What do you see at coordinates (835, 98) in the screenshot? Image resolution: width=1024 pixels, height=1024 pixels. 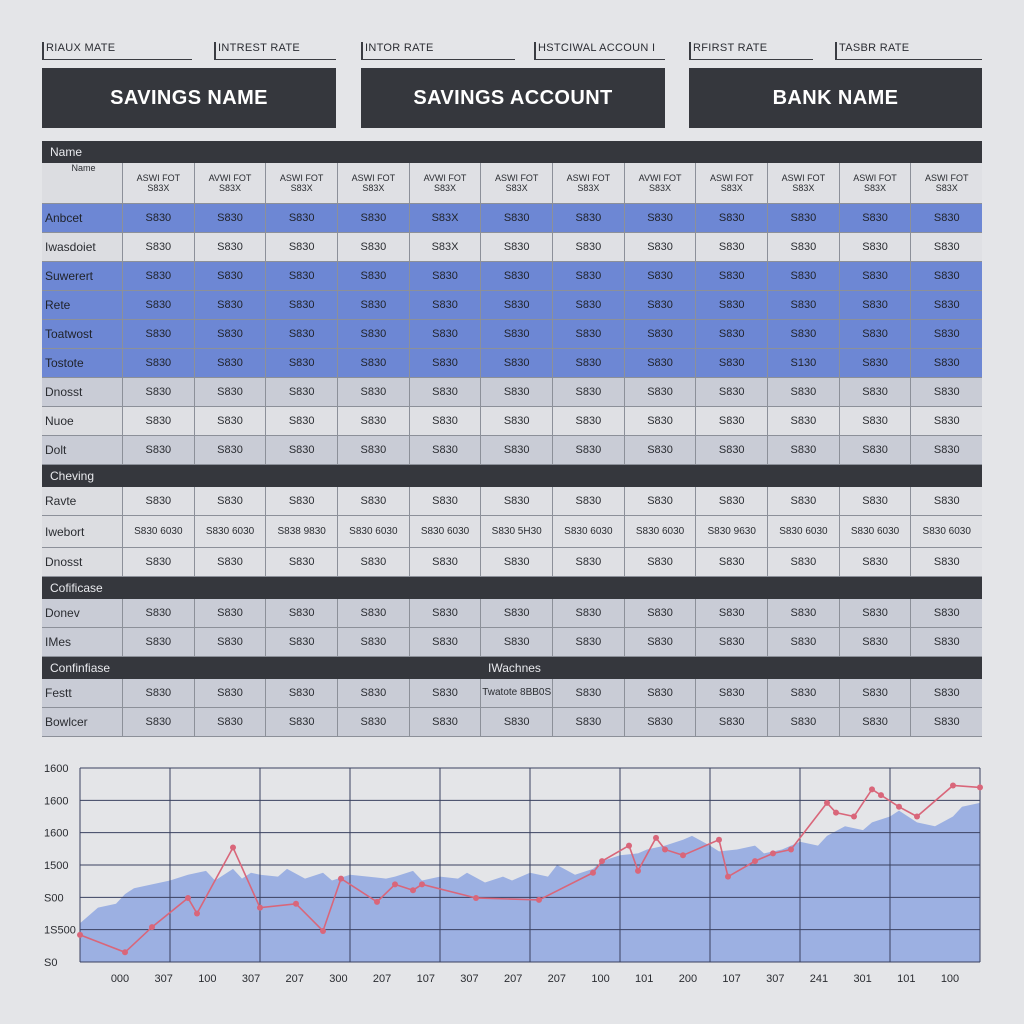 I see `banner-bank-name: BANK NAME` at bounding box center [835, 98].